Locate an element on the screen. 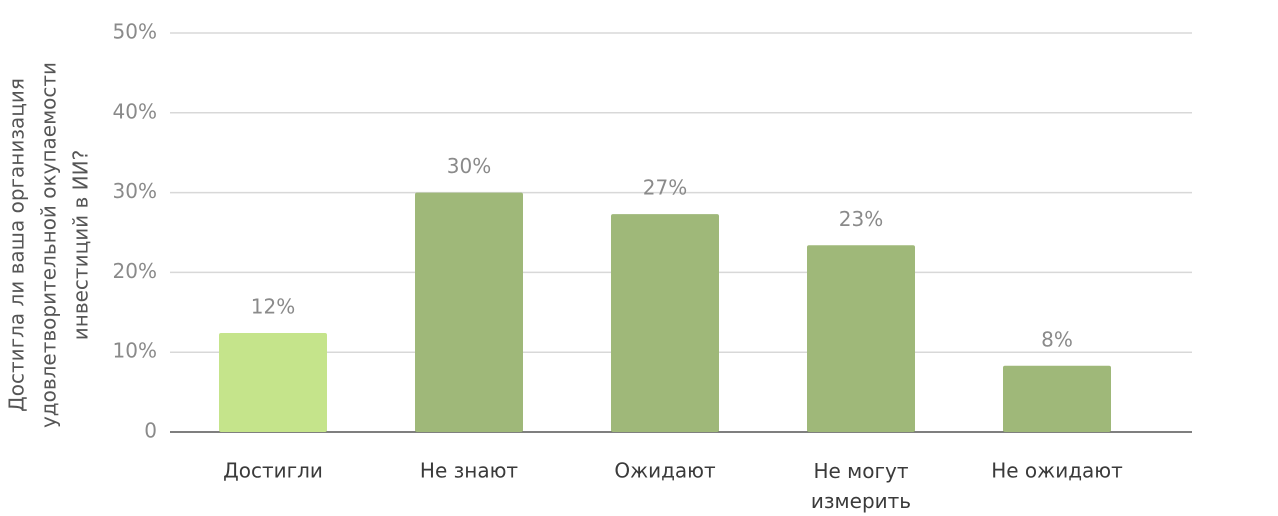  x-tick-label: Достигли is located at coordinates (273, 471).